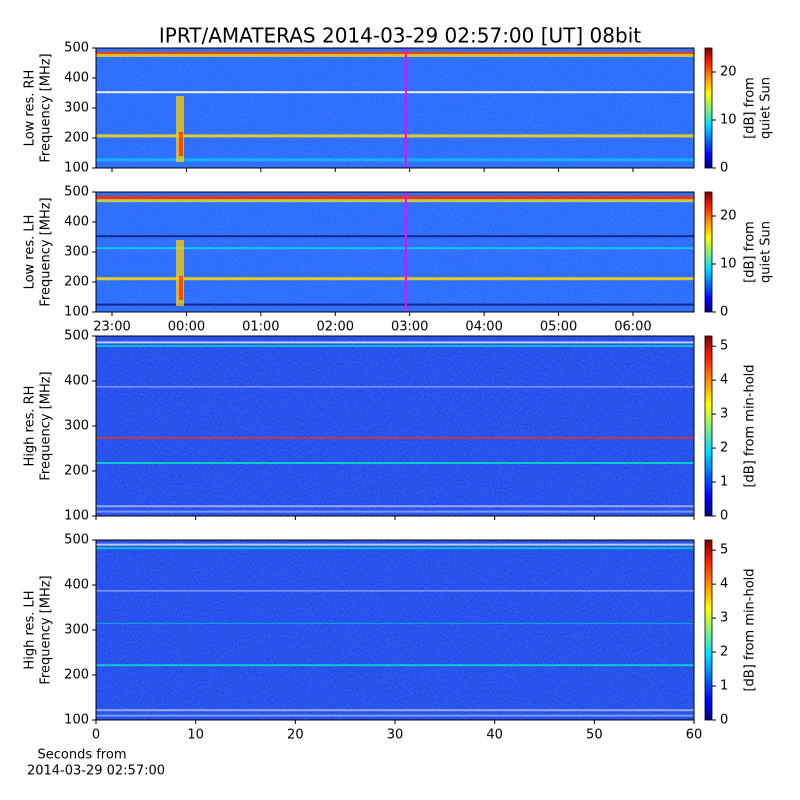 Image resolution: width=800 pixels, height=800 pixels. Describe the element at coordinates (30, 426) in the screenshot. I see `y-axis-label: High res. RH` at that location.